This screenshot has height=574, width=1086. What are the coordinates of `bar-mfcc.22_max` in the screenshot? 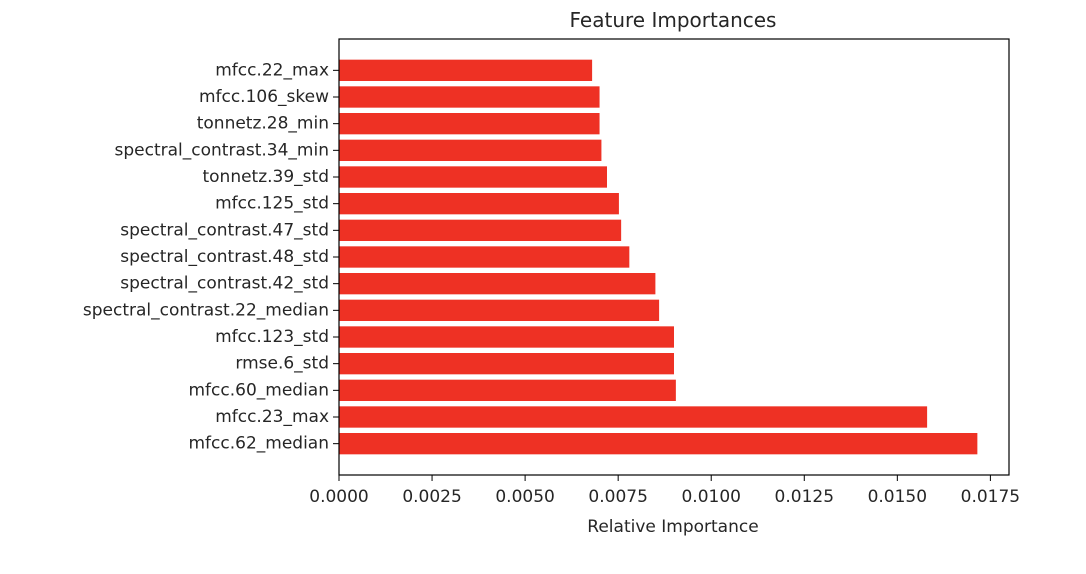 It's located at (466, 70).